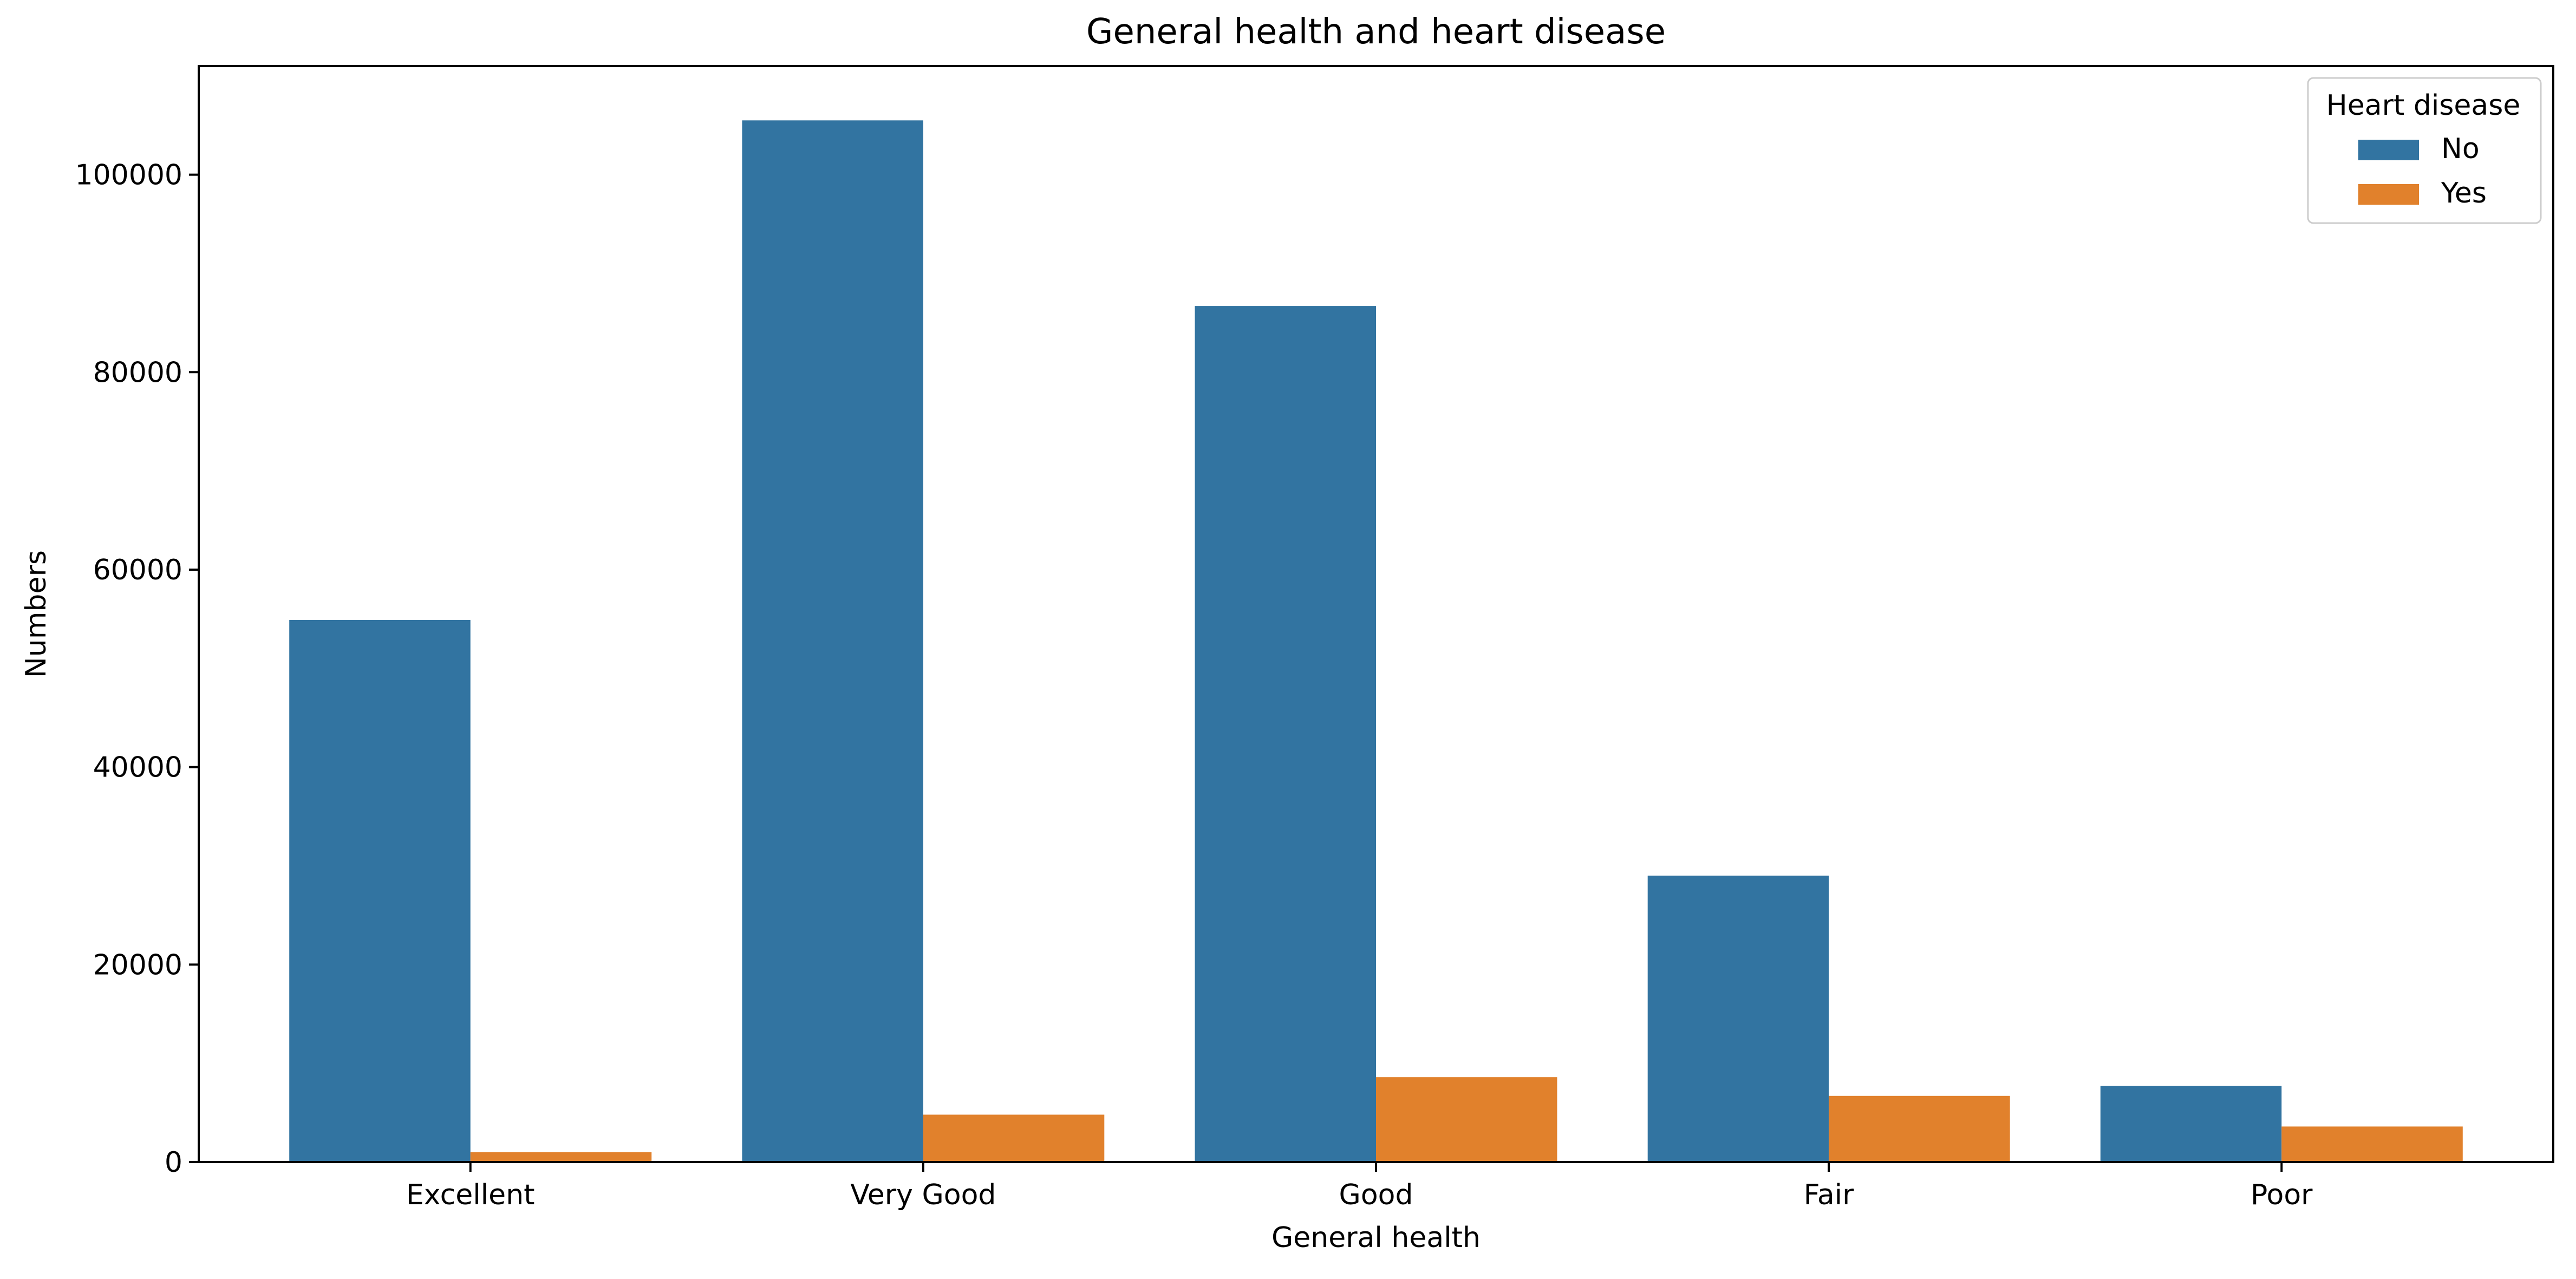 This screenshot has width=2576, height=1279. I want to click on bar-no-poor, so click(2191, 1124).